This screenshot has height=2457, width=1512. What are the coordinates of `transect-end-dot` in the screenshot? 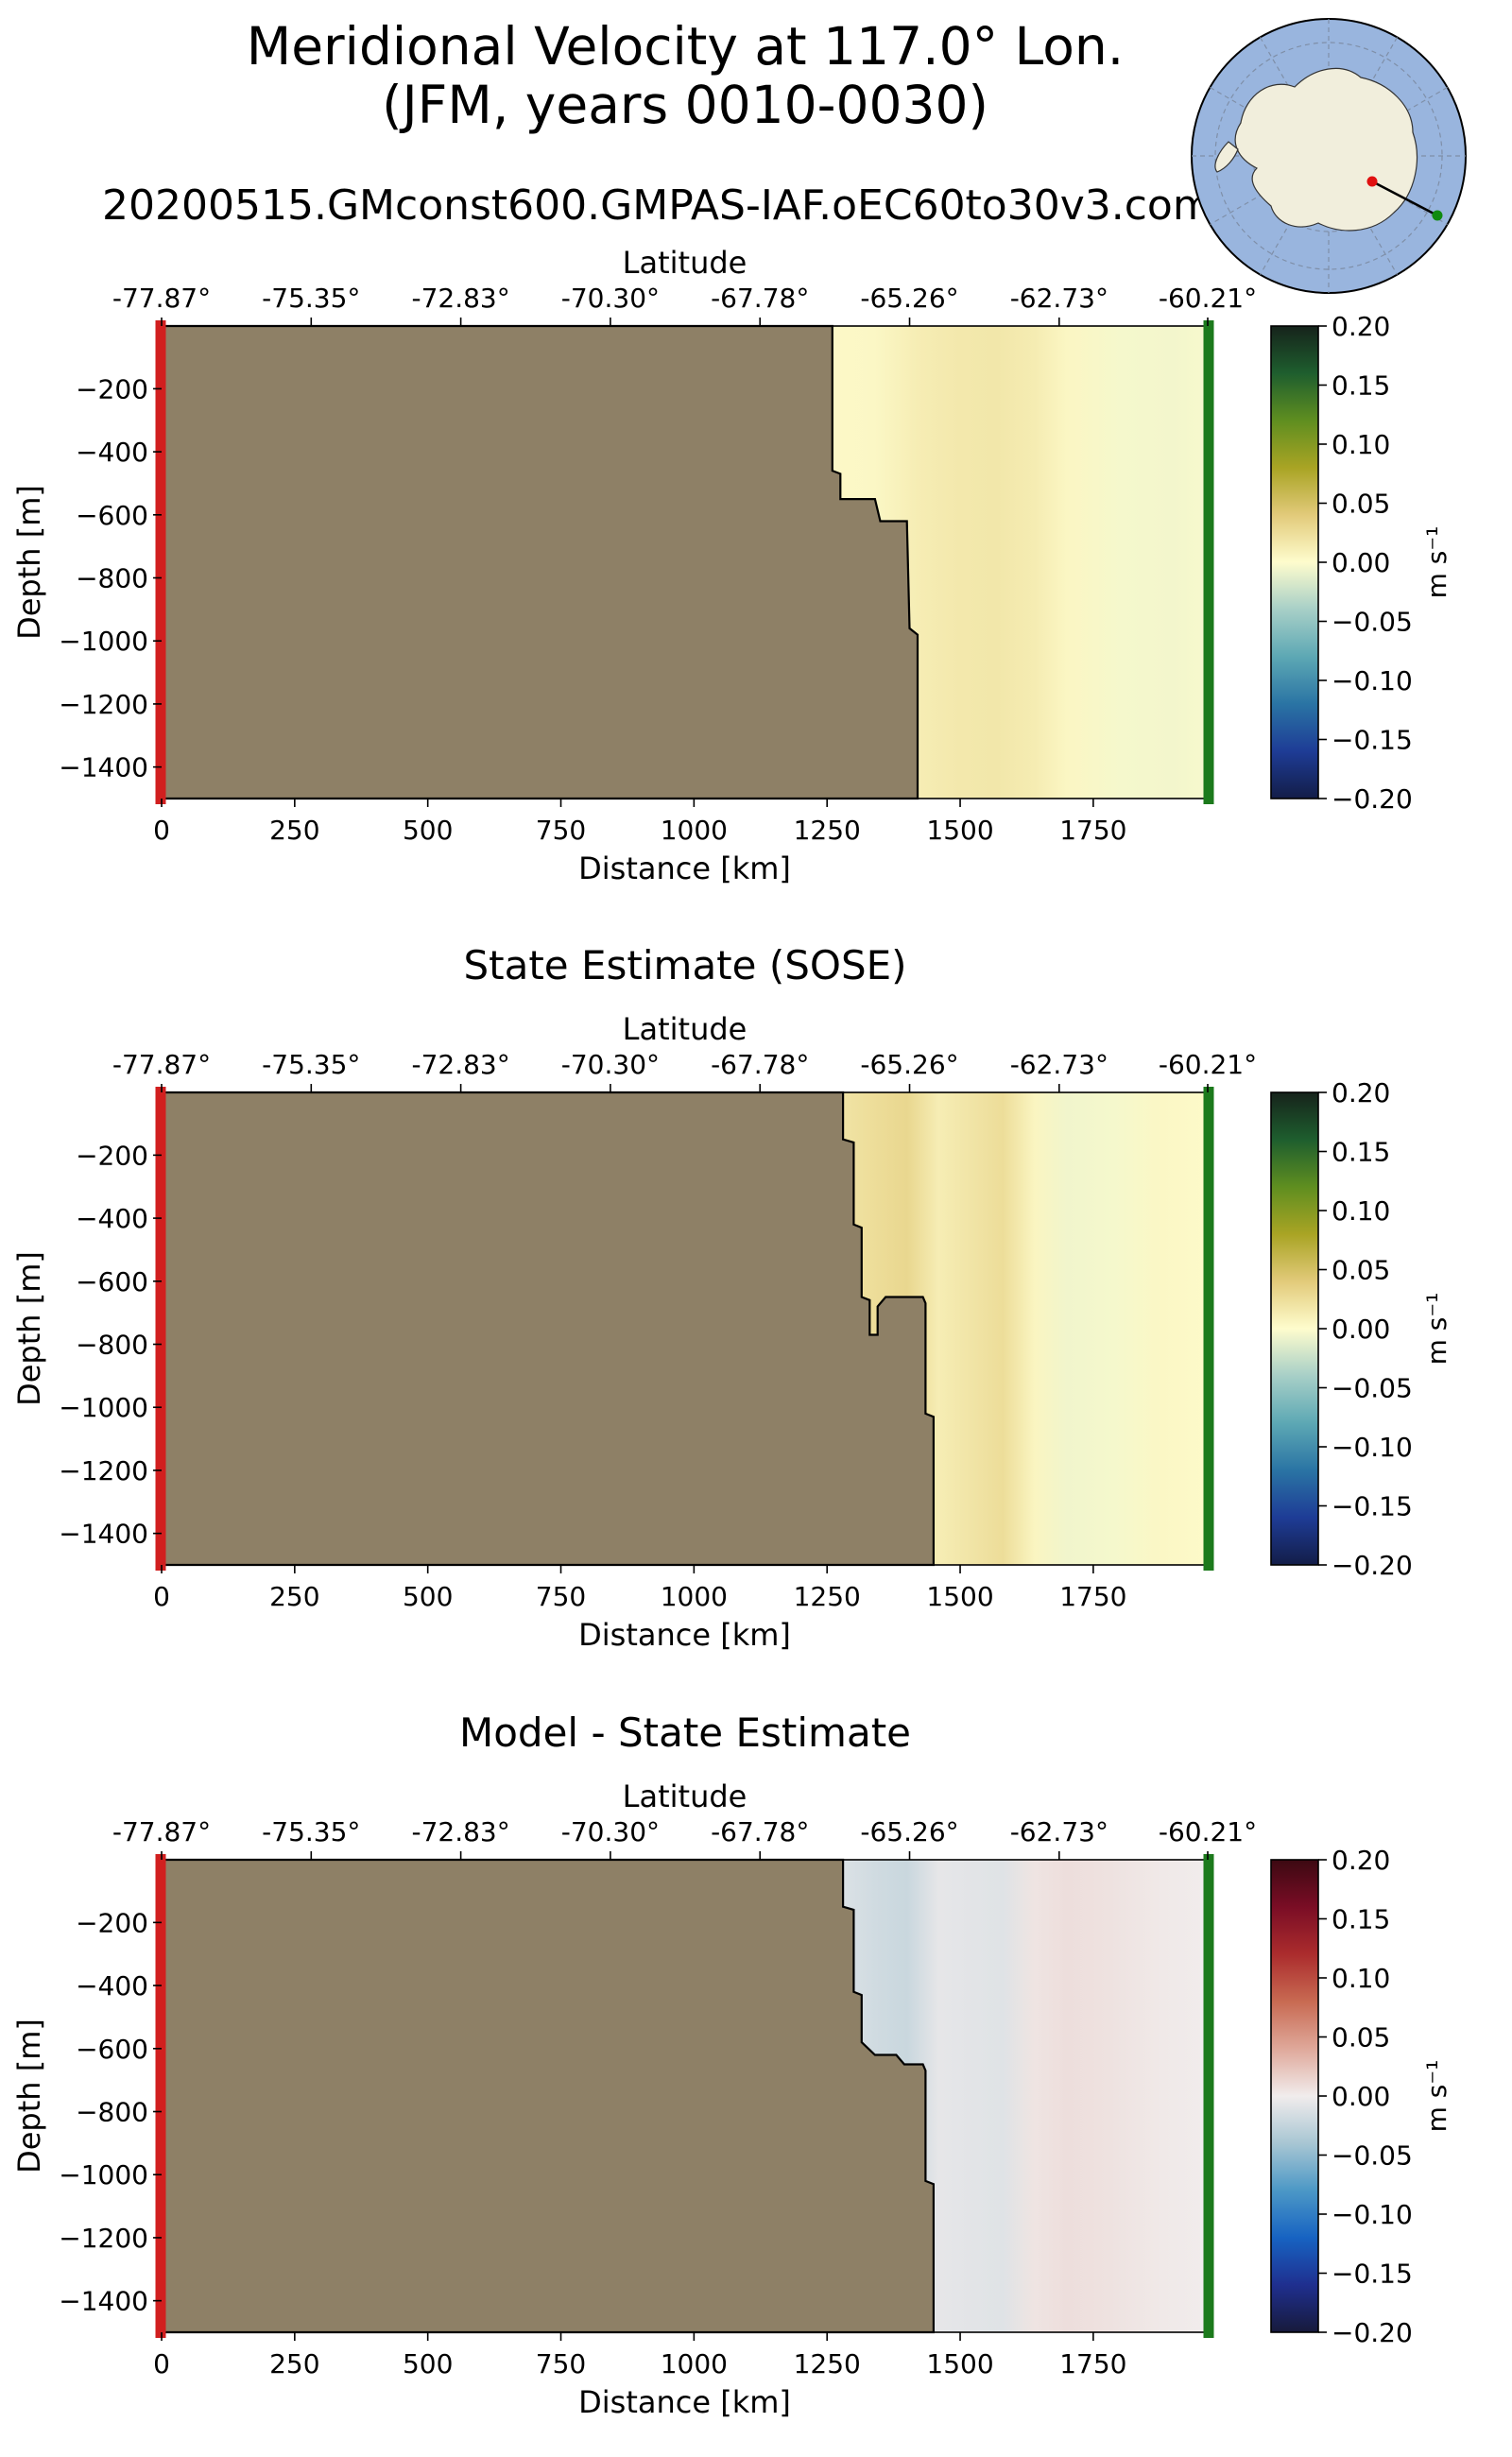 It's located at (1437, 215).